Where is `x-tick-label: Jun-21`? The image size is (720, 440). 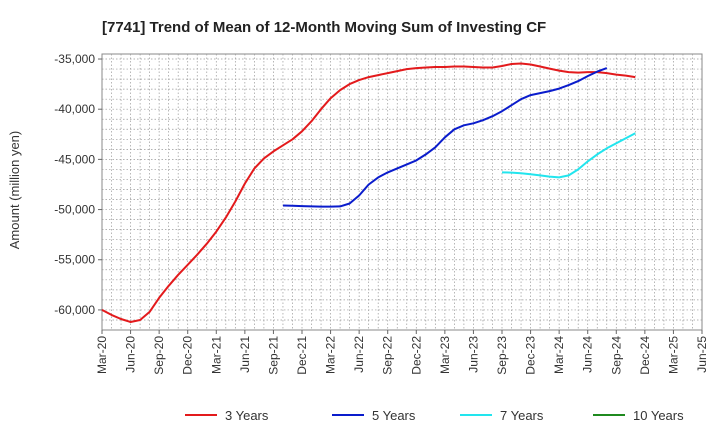
x-tick-label: Jun-21 is located at coordinates (245, 354).